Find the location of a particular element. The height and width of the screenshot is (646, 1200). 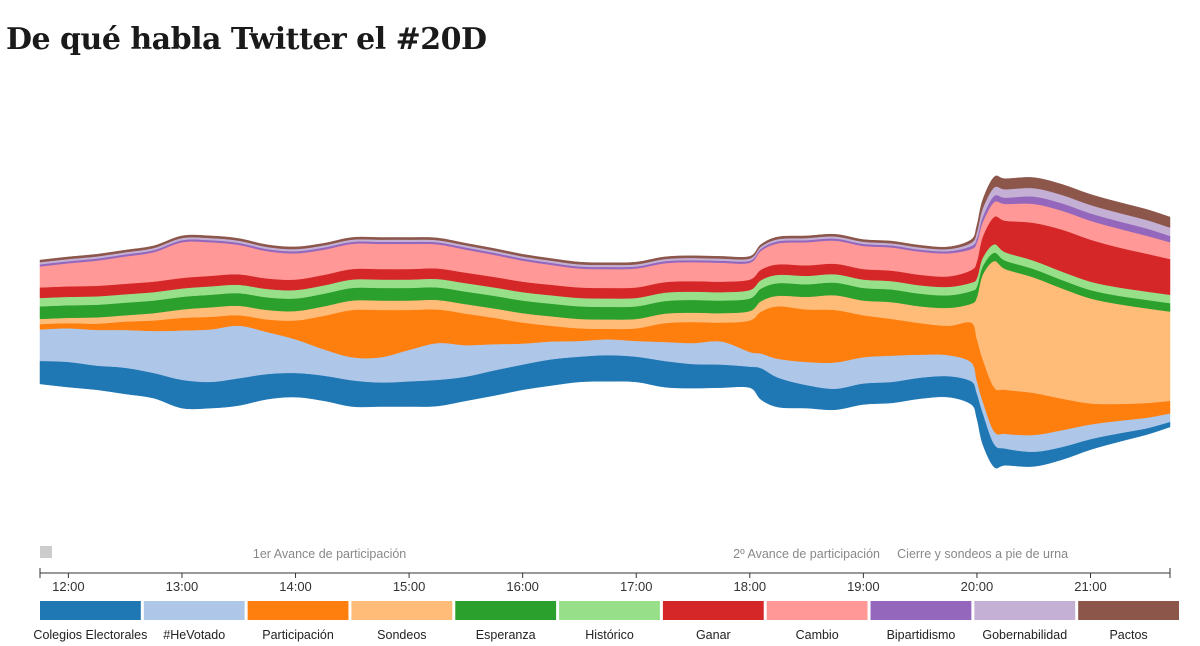

x-tick-label: 17:00 is located at coordinates (636, 586).